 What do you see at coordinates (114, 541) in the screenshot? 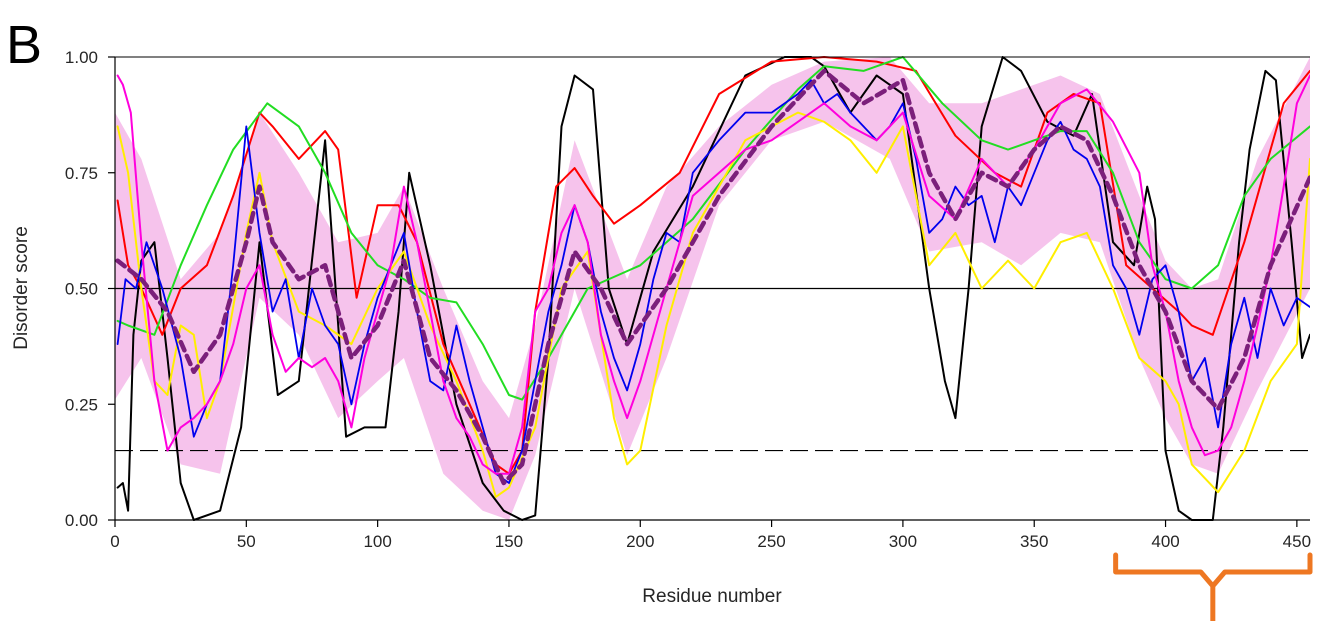
I see `x-tick-label: 0` at bounding box center [114, 541].